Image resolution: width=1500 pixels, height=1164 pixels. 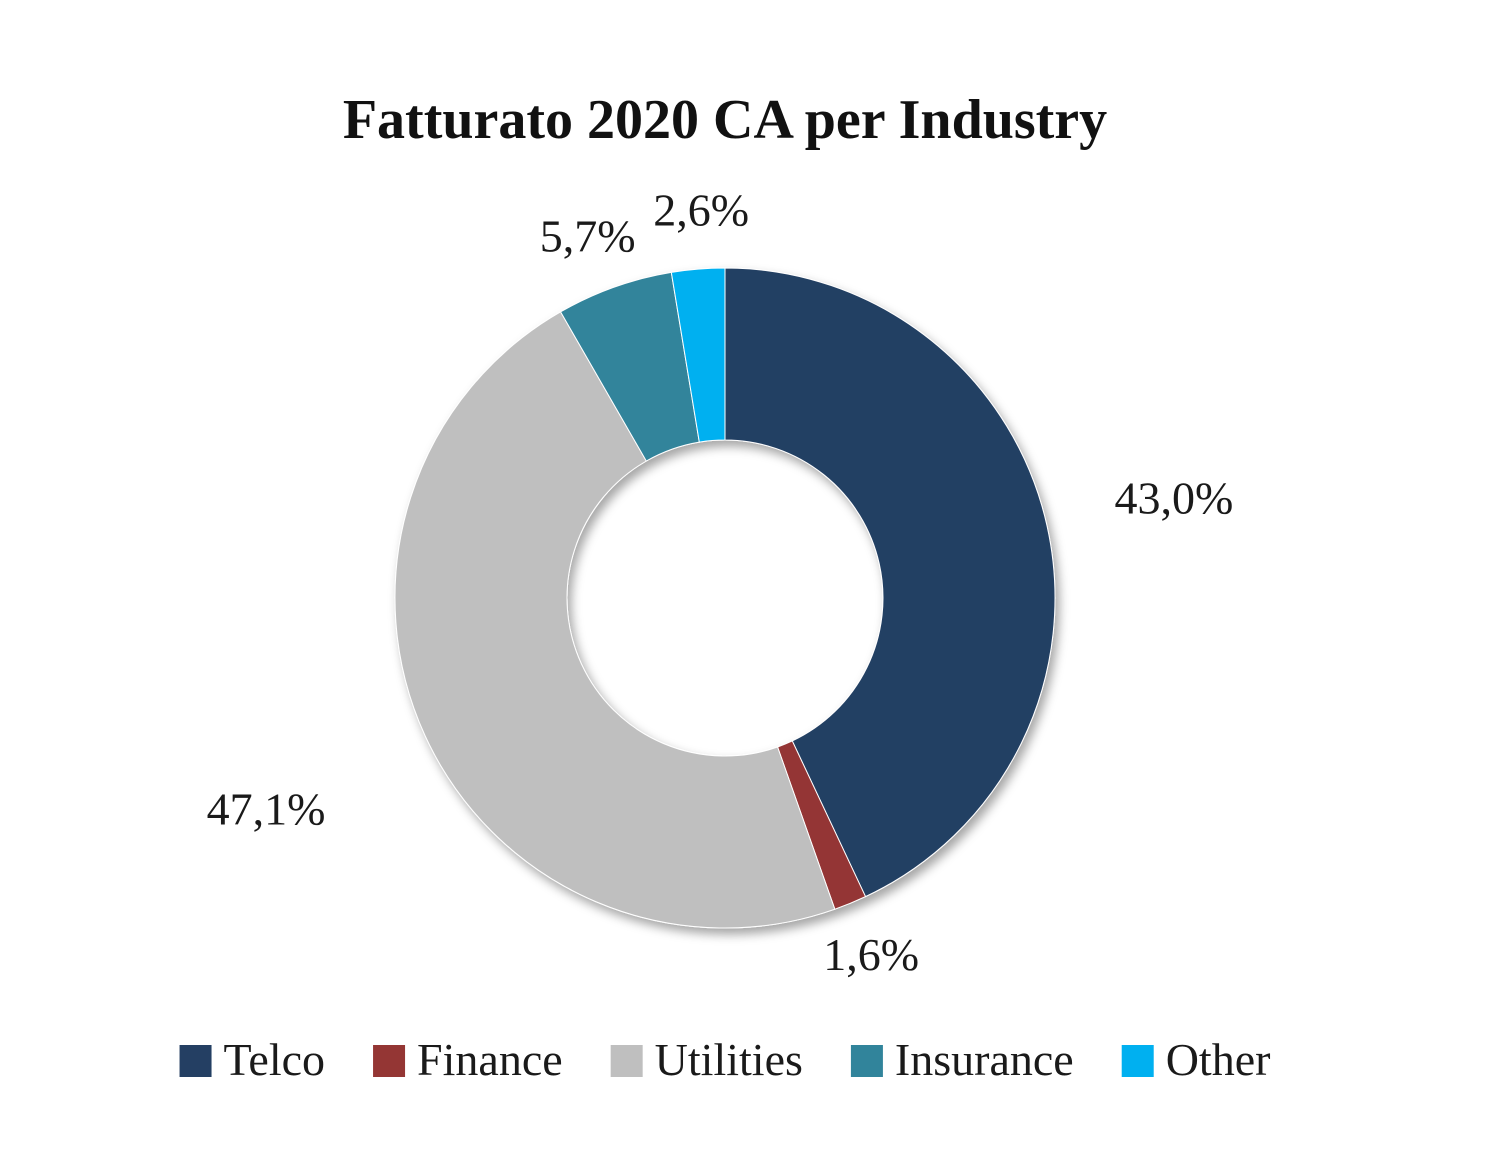 I want to click on legend-label-telco: Telco, so click(x=275, y=1059).